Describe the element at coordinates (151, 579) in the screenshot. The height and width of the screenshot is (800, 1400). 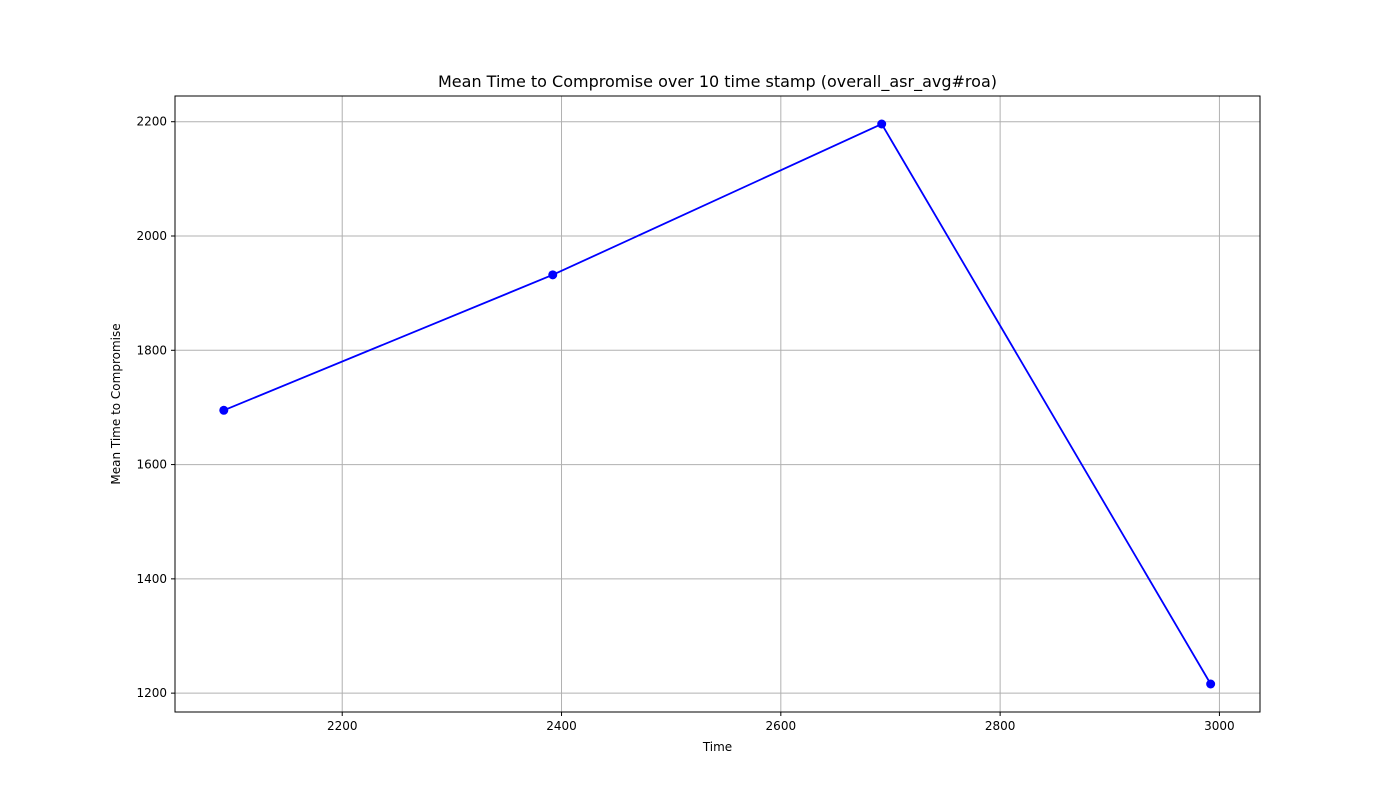
I see `y-tick-label: 1400` at that location.